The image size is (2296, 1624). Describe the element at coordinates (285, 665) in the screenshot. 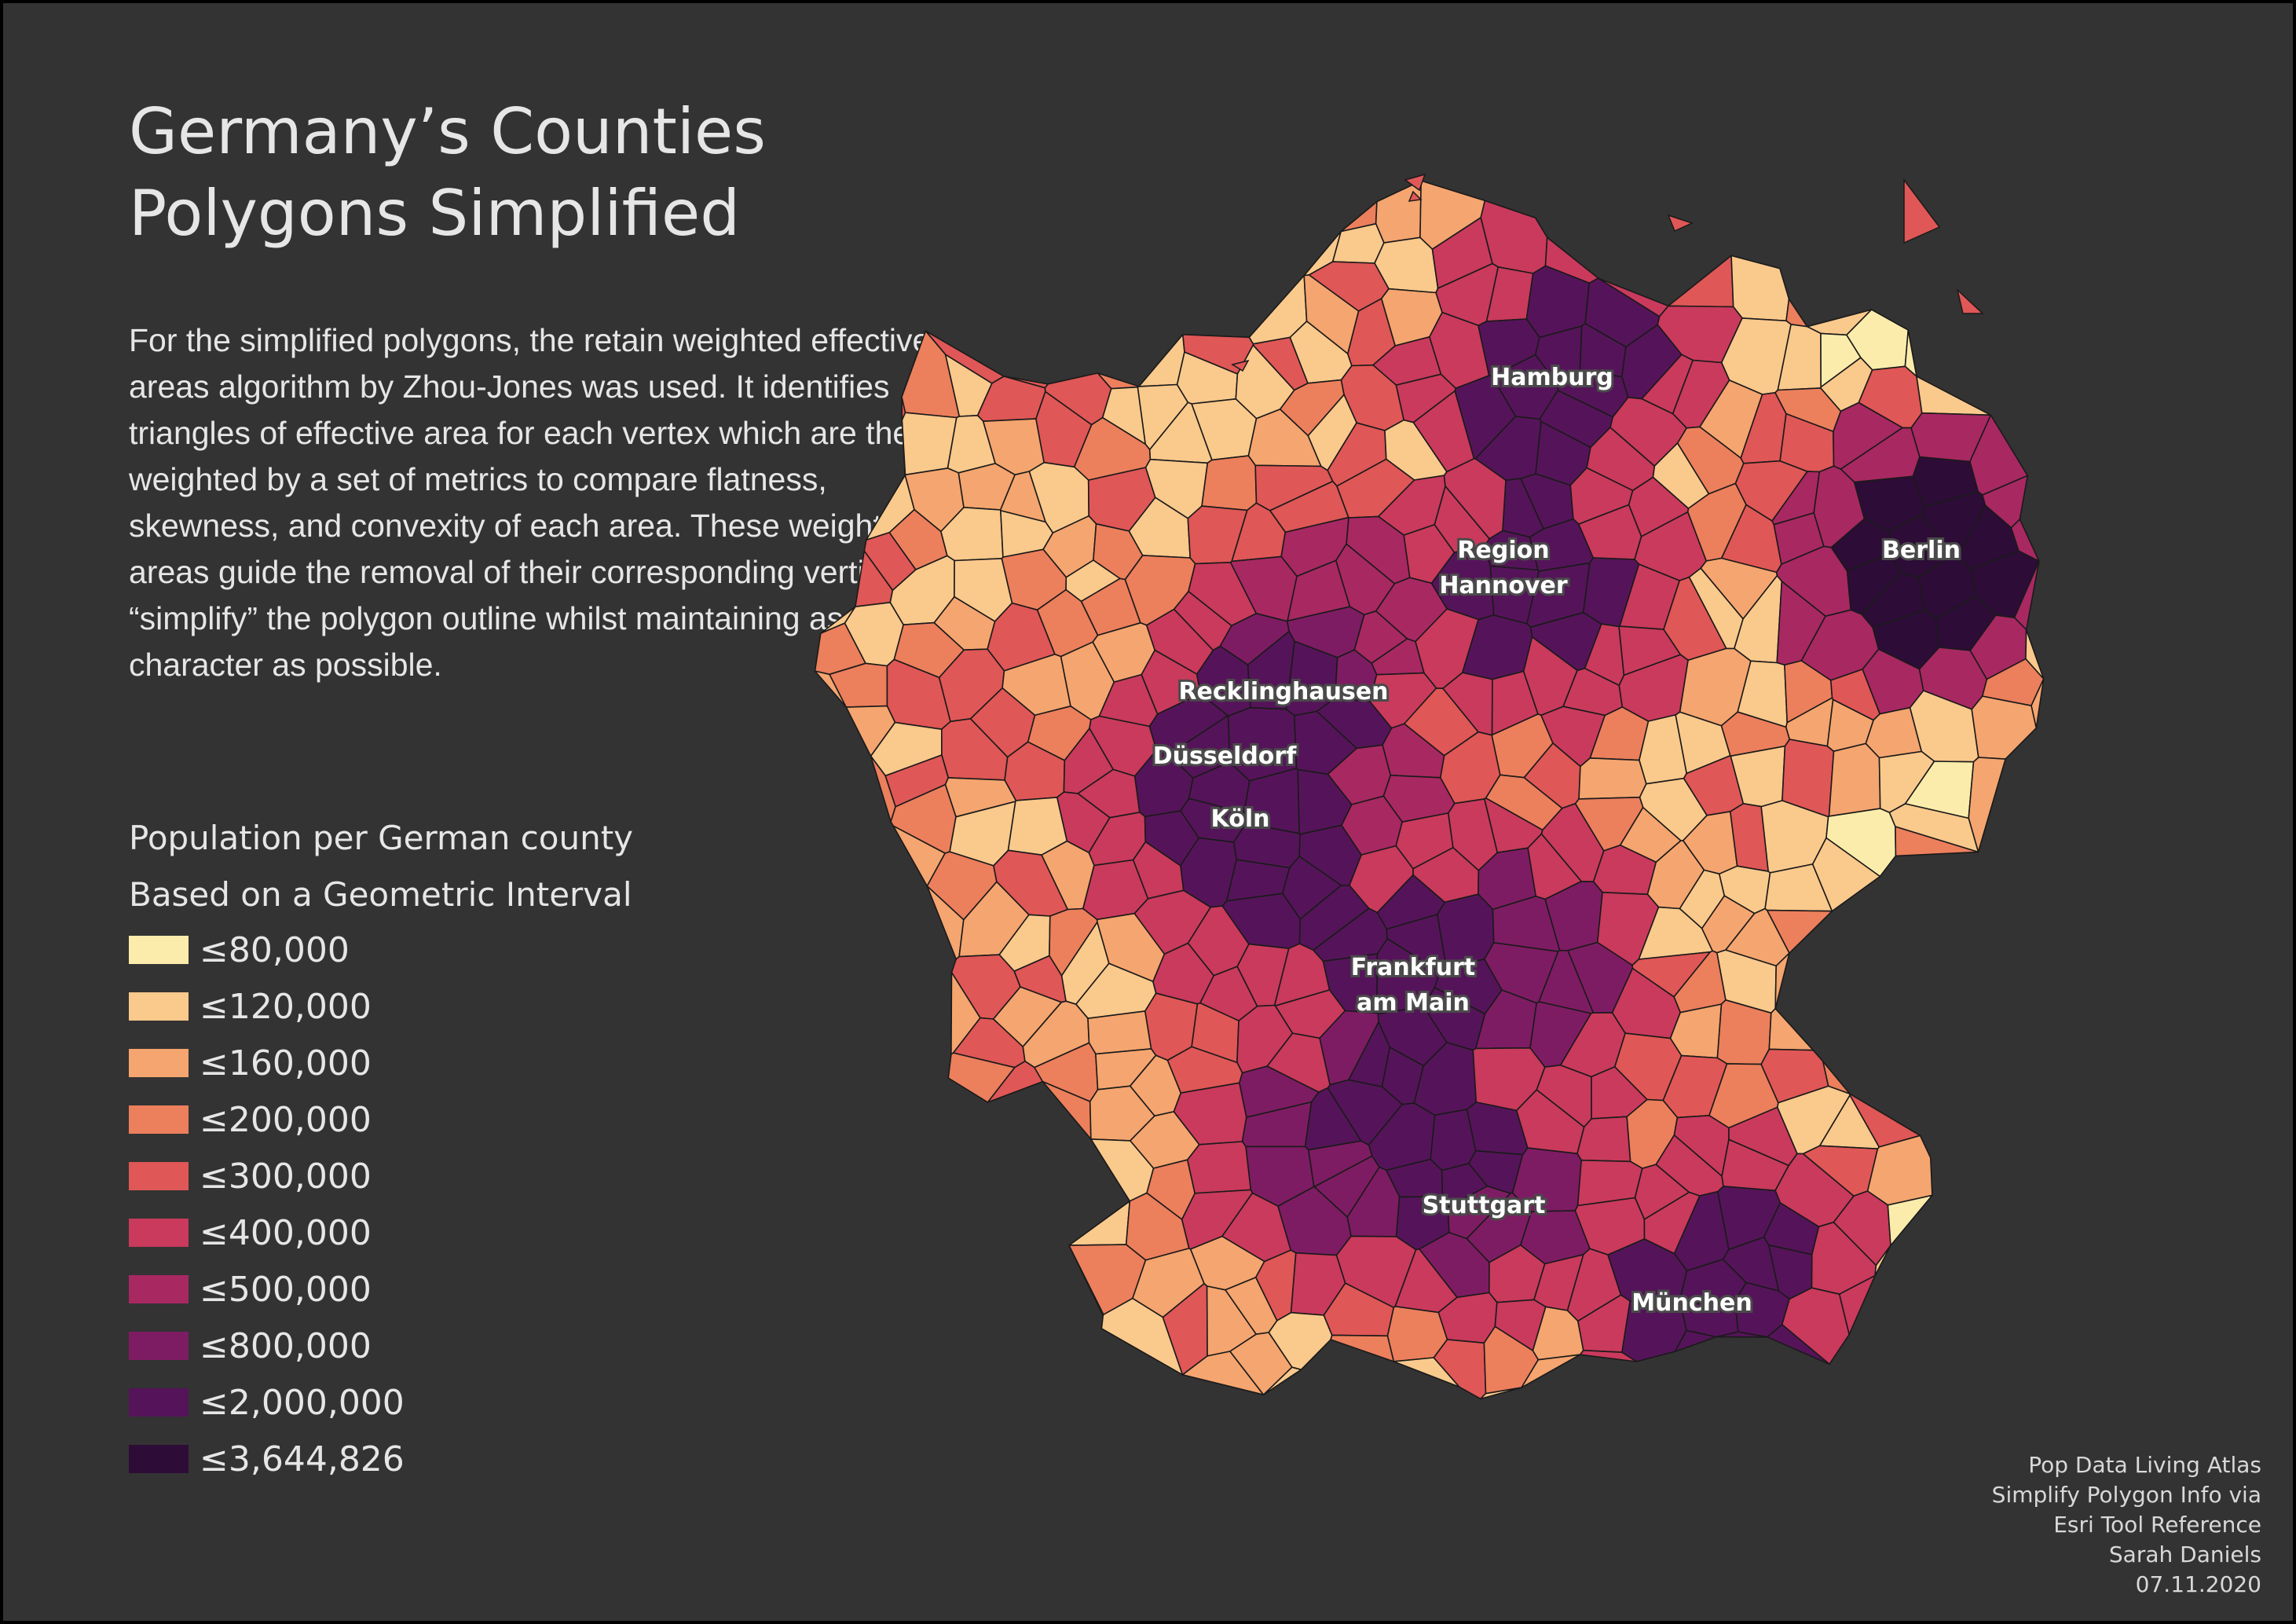

I see `description-line: character as possible.` at that location.